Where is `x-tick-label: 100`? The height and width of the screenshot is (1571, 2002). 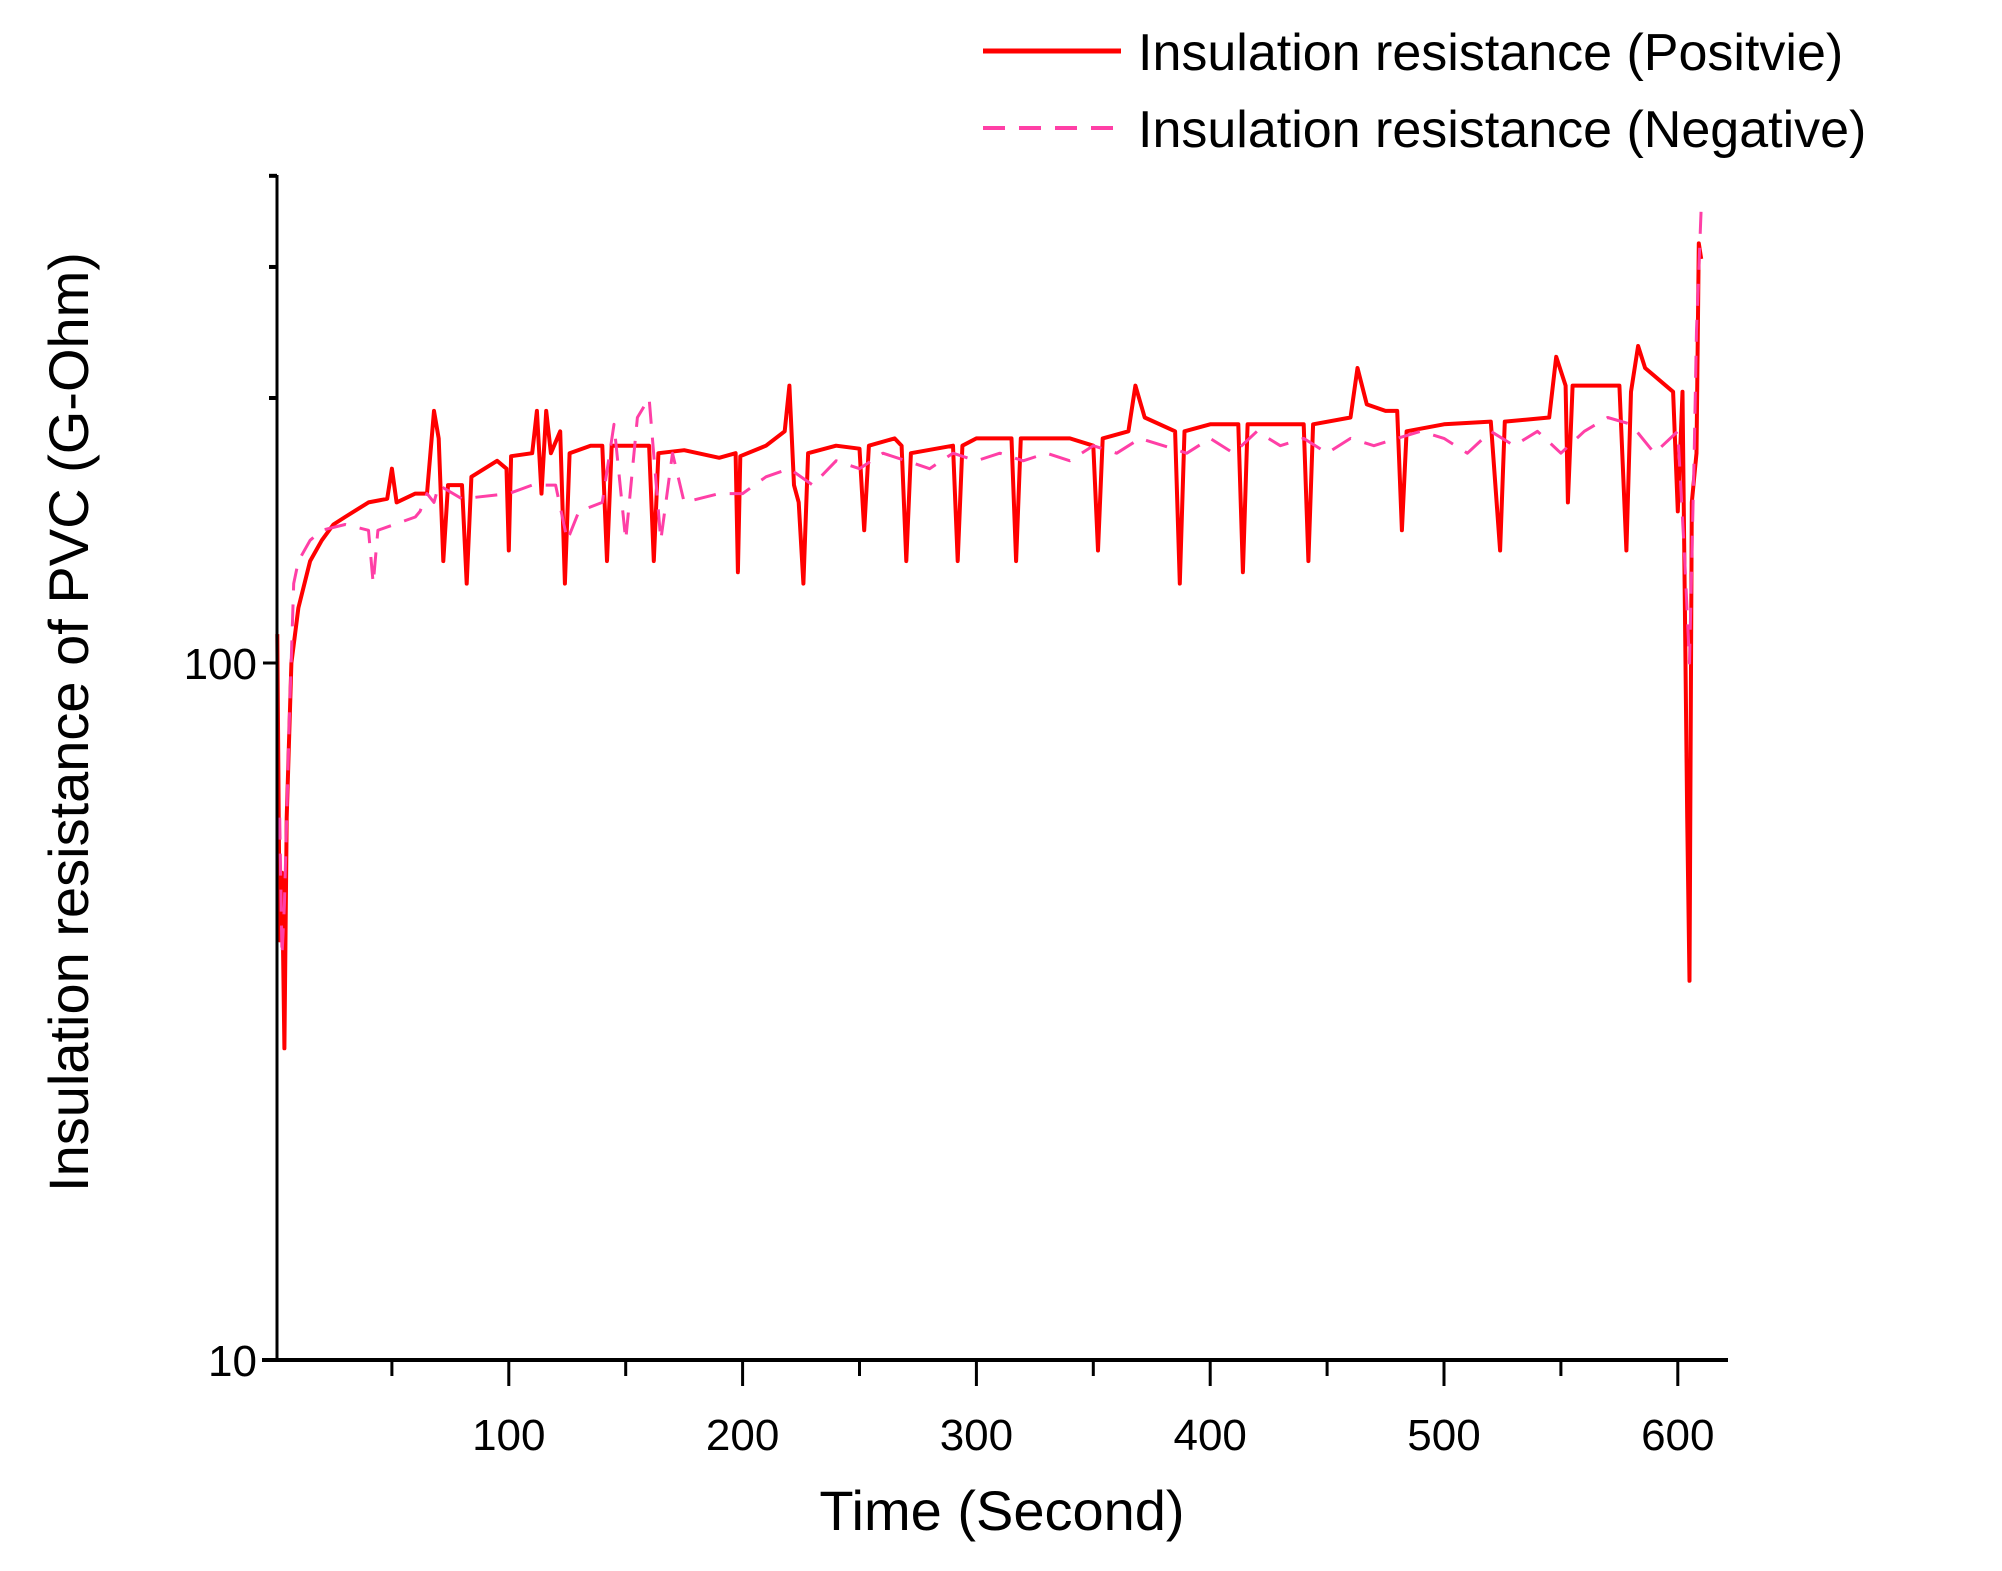
x-tick-label: 100 is located at coordinates (508, 1435).